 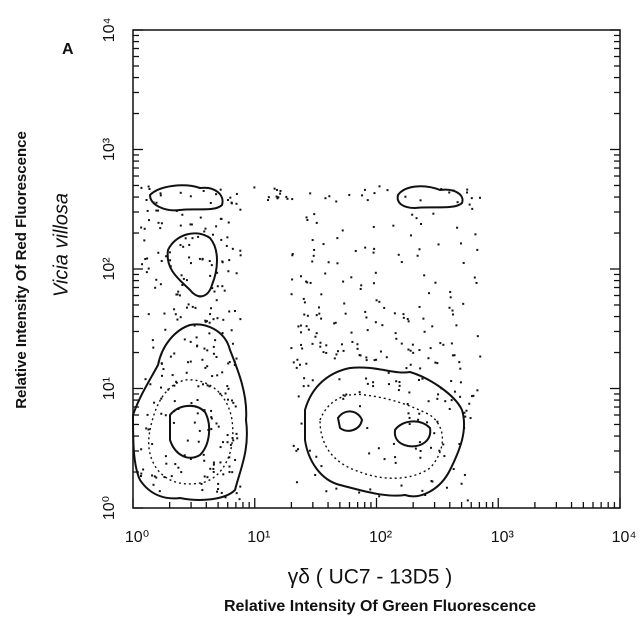 I want to click on x-axis-label: γδ ( UC7 - 13D5 ), so click(x=370, y=577).